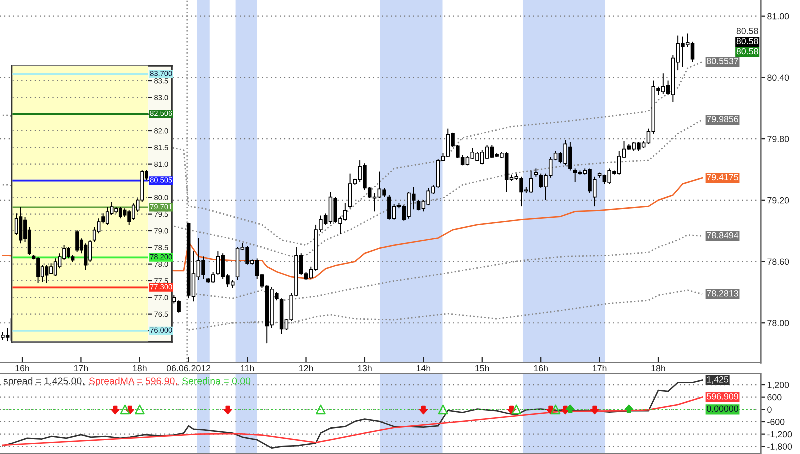  What do you see at coordinates (722, 397) in the screenshot?
I see `data-label: 596.909` at bounding box center [722, 397].